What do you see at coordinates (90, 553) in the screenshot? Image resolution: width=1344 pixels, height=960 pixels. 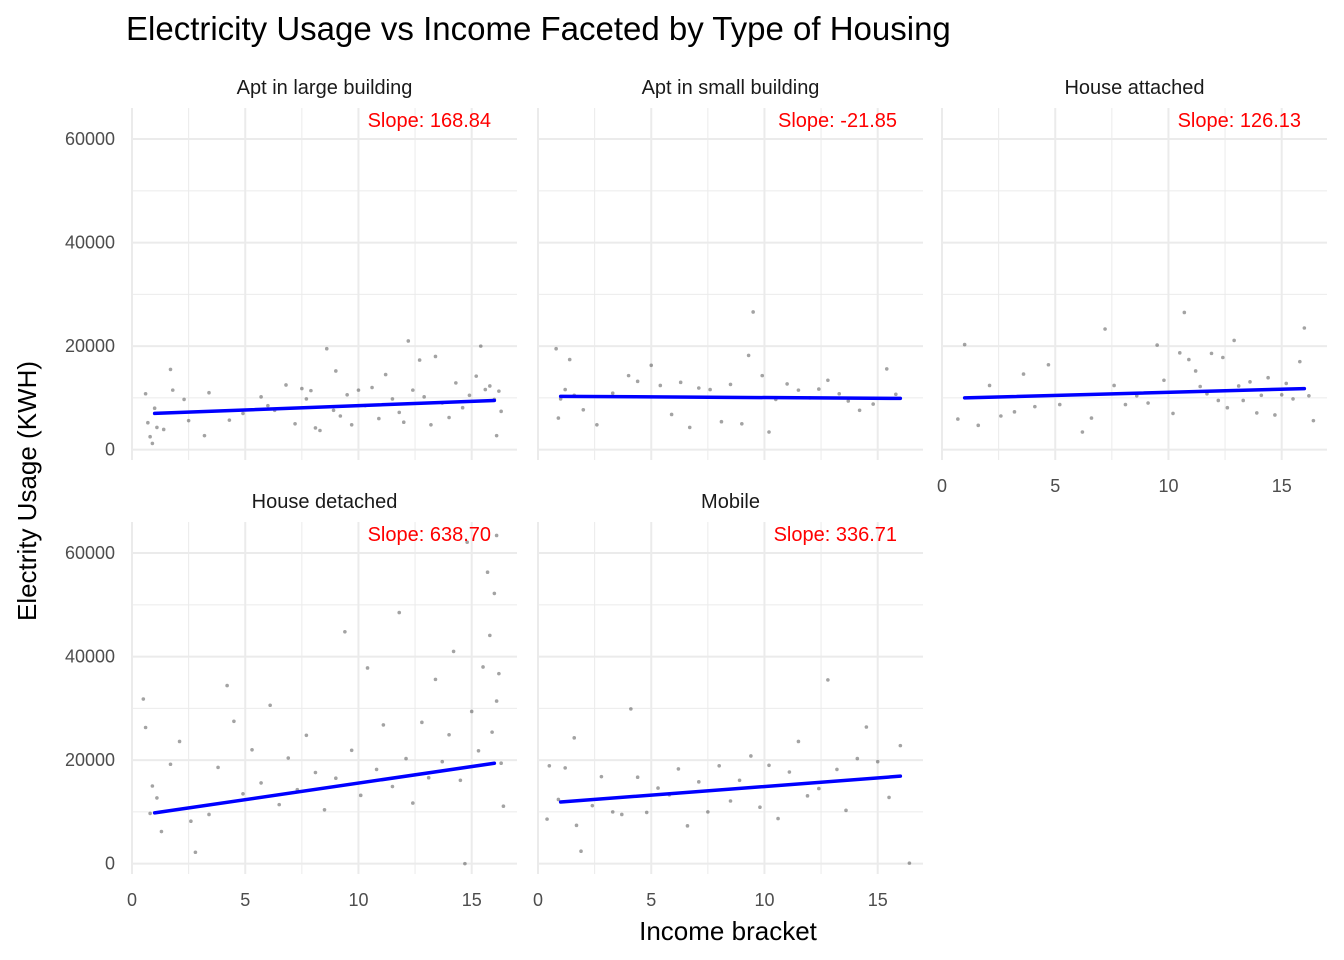 I see `y-tick-label: 60000` at bounding box center [90, 553].